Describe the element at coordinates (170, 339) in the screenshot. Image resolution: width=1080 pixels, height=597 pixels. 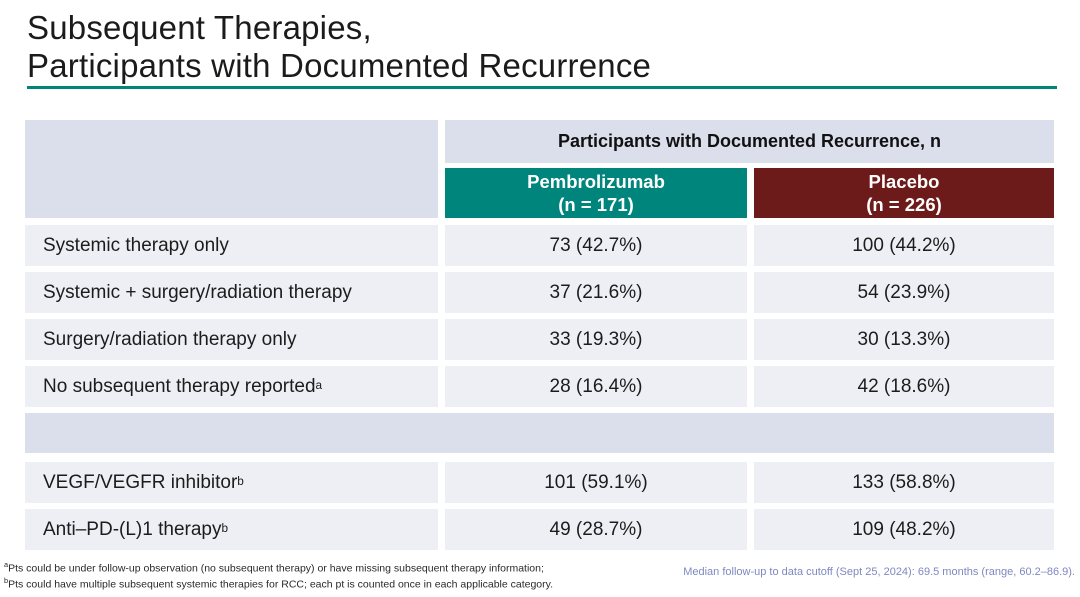
I see `row-label-text: Surgery/radiation therapy only` at that location.